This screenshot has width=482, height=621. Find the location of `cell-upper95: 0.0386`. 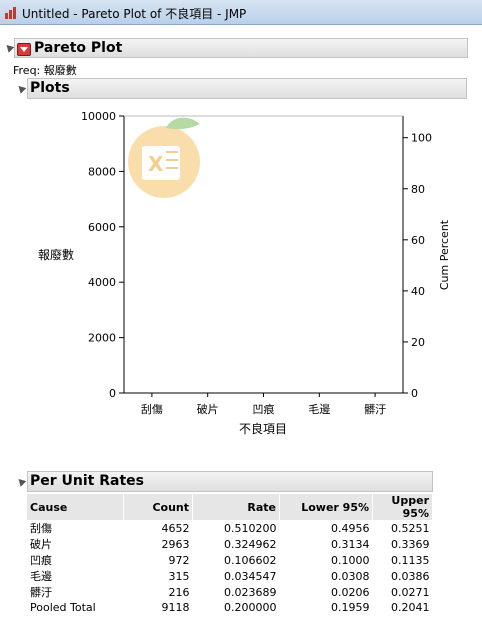

cell-upper95: 0.0386 is located at coordinates (410, 576).